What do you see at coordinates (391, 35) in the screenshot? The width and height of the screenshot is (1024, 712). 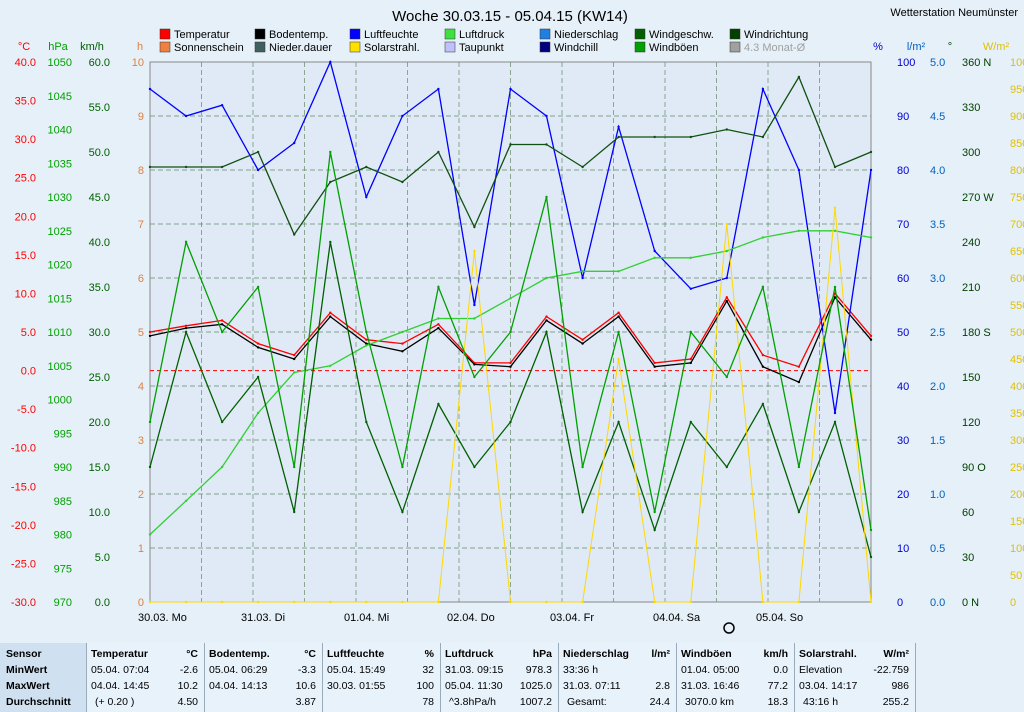 I see `legend-label: Luftfeuchte` at bounding box center [391, 35].